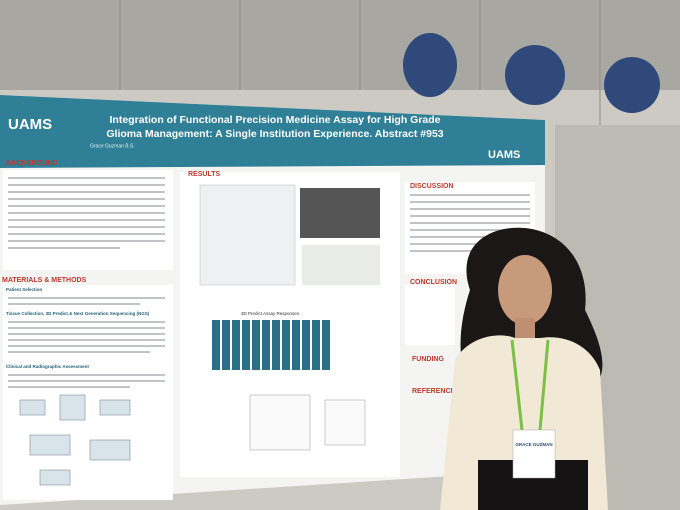 This screenshot has height=510, width=680. Describe the element at coordinates (428, 359) in the screenshot. I see `section-header: FUNDING` at that location.